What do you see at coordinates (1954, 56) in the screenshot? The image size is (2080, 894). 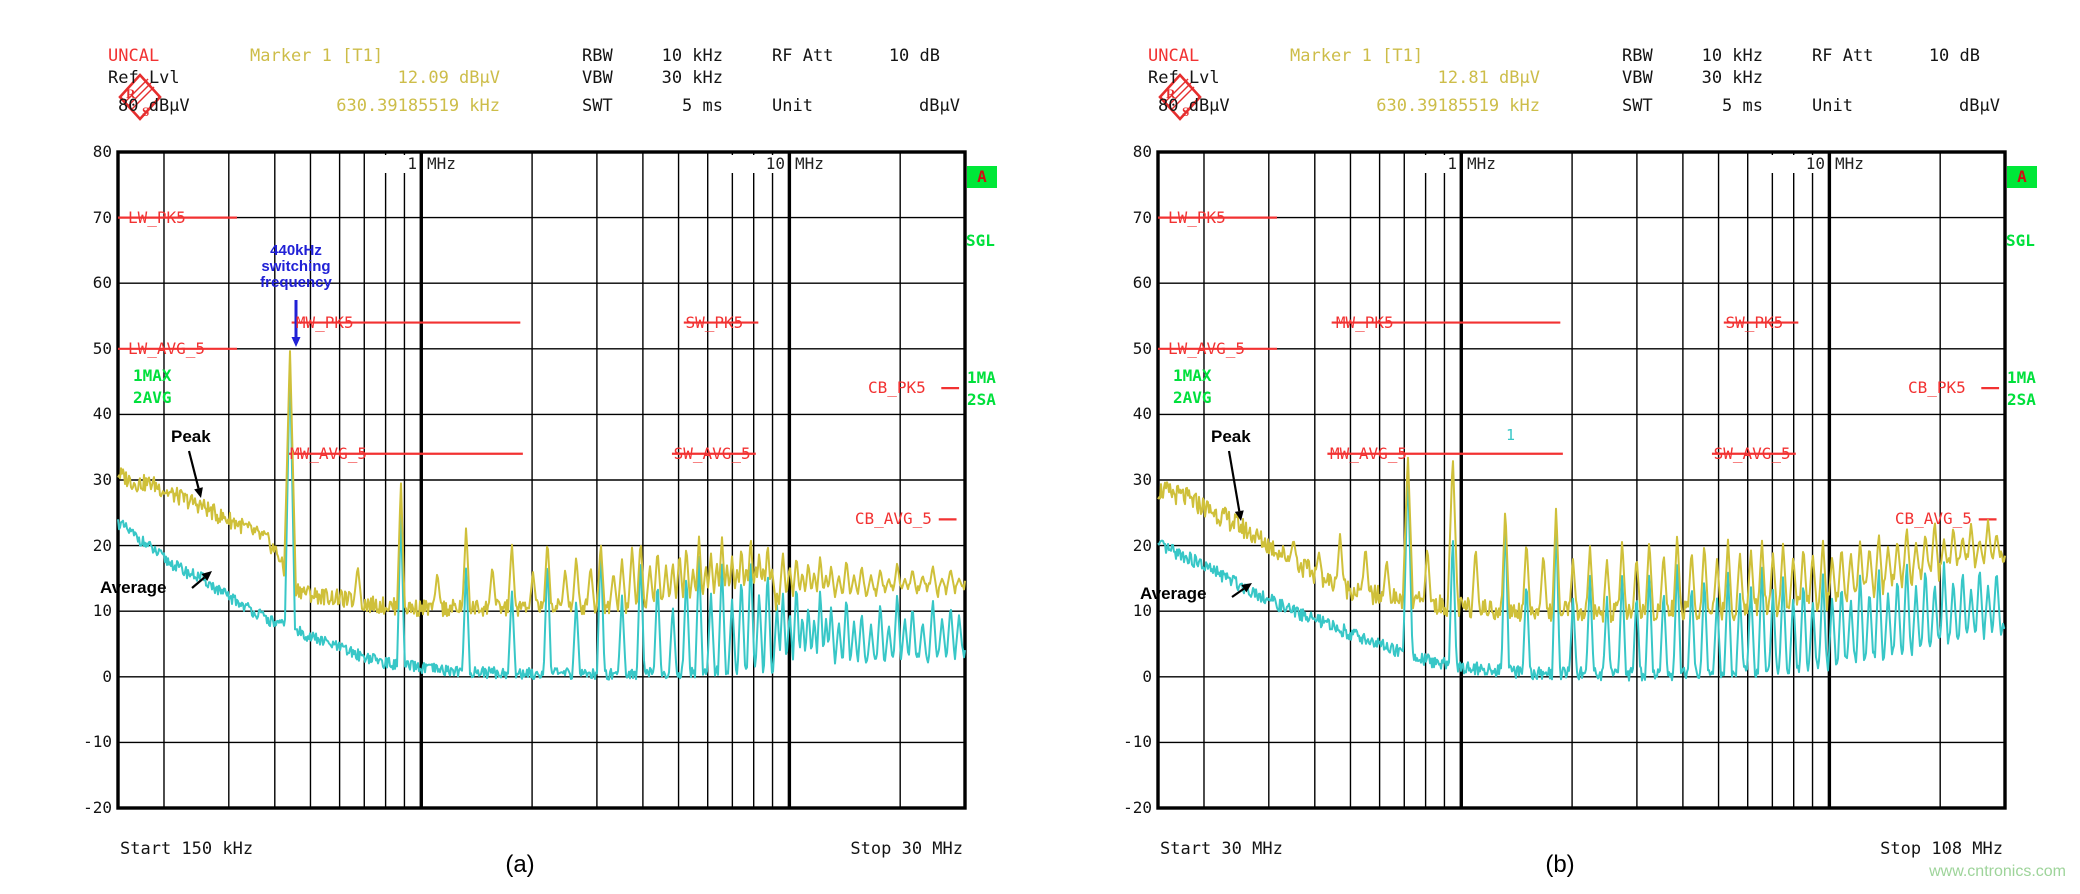 I see `rf-att-value: 10 dB` at bounding box center [1954, 56].